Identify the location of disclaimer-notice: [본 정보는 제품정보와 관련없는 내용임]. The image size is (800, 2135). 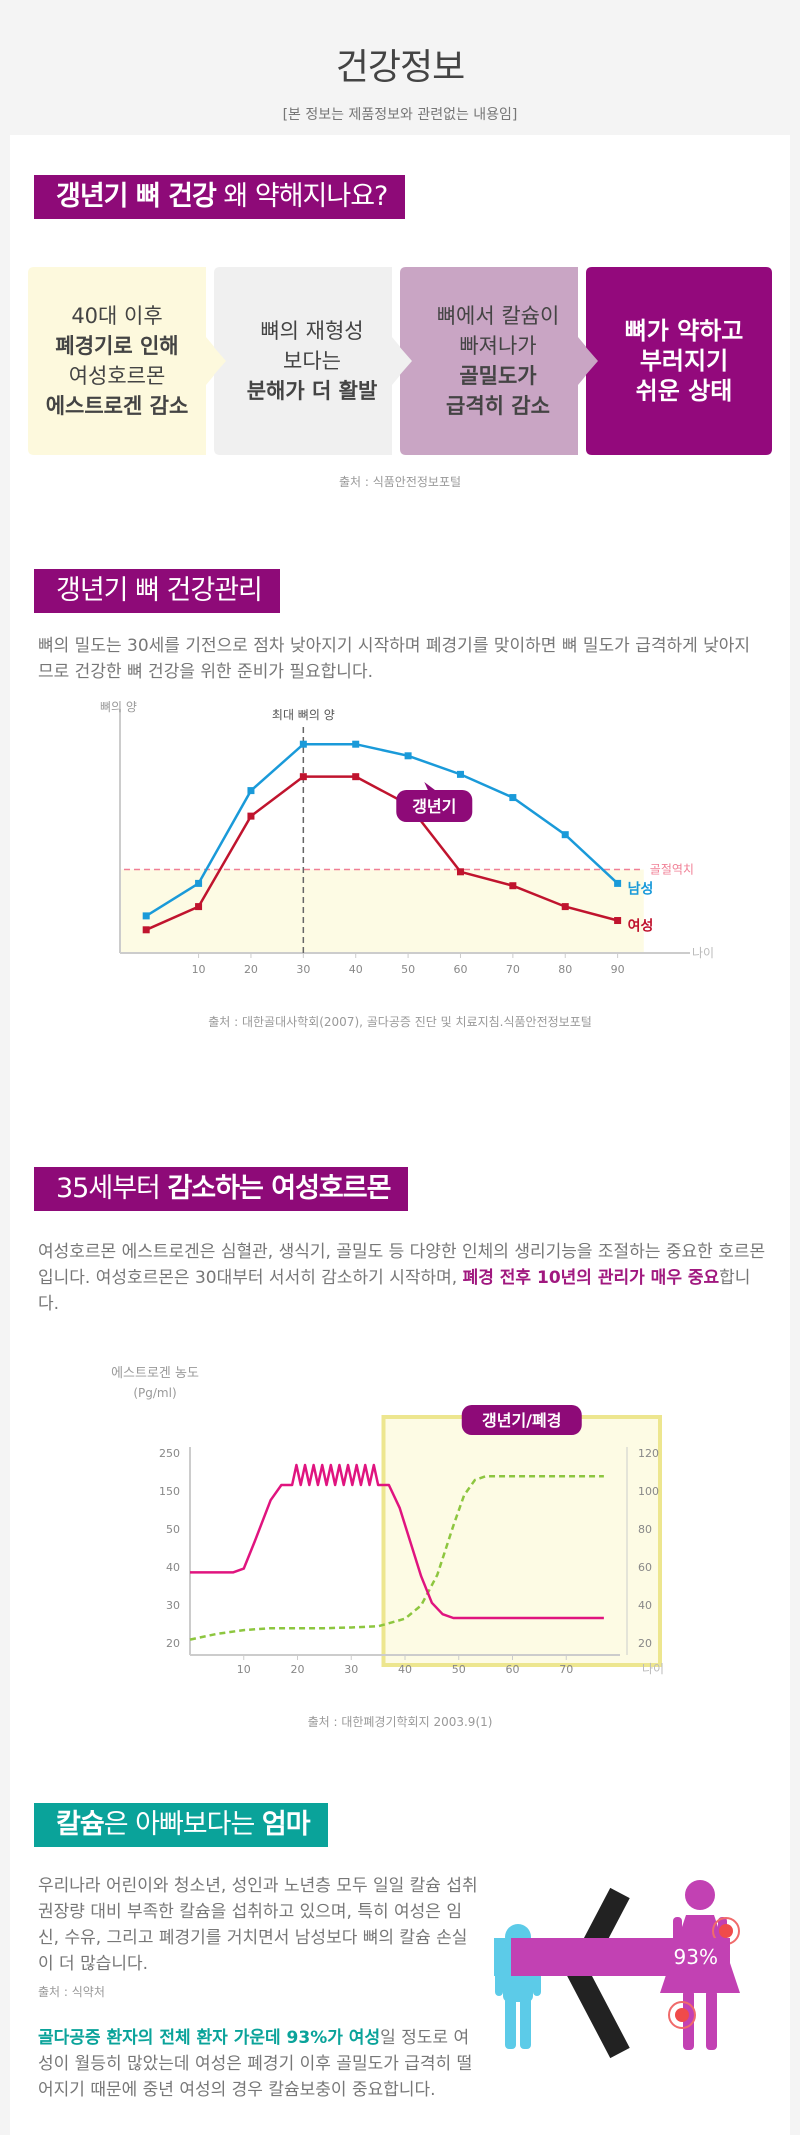
(400, 115).